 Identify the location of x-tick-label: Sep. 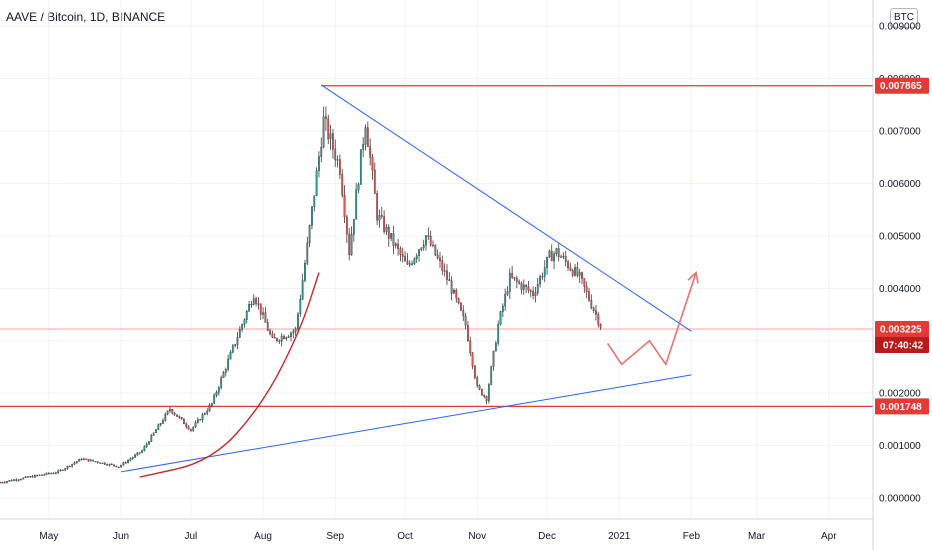
(335, 536).